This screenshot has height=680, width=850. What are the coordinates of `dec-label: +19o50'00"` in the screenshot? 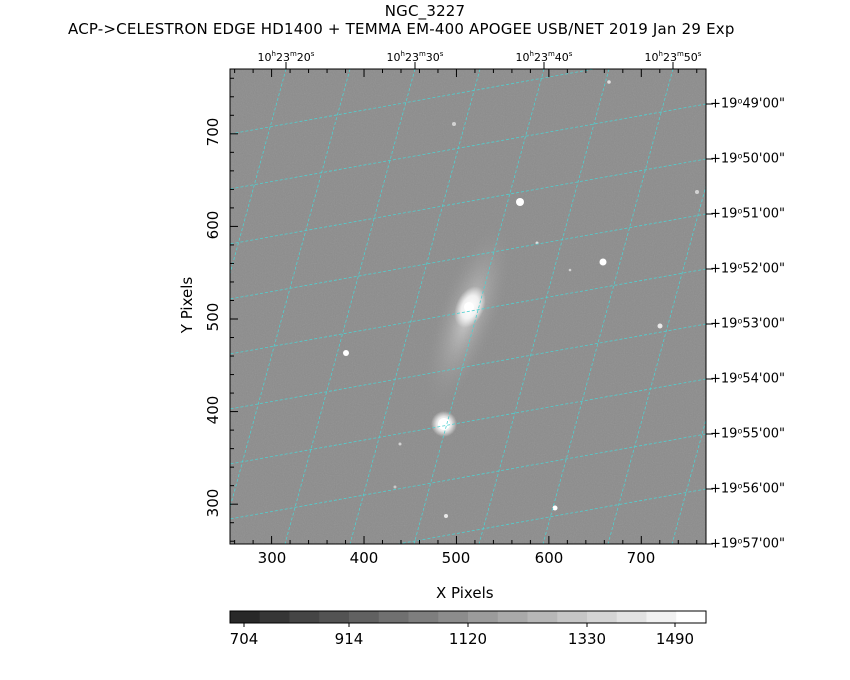 It's located at (747, 159).